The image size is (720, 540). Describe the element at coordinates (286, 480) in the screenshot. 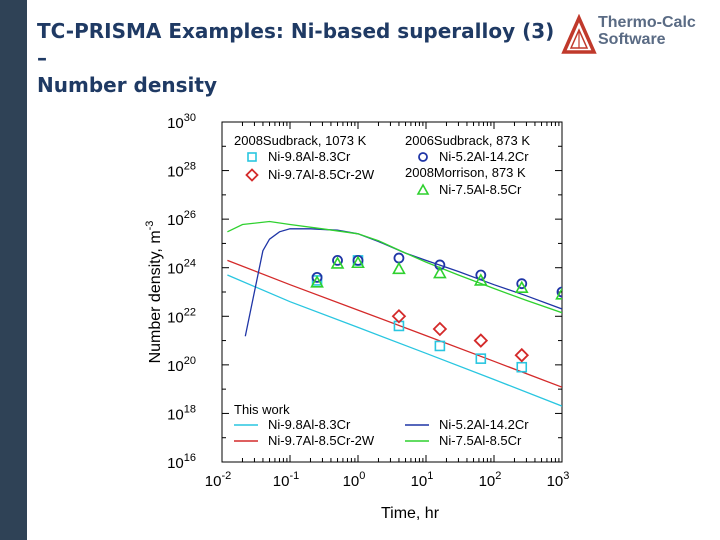

I see `x-tick-label: 10⁻¹` at that location.